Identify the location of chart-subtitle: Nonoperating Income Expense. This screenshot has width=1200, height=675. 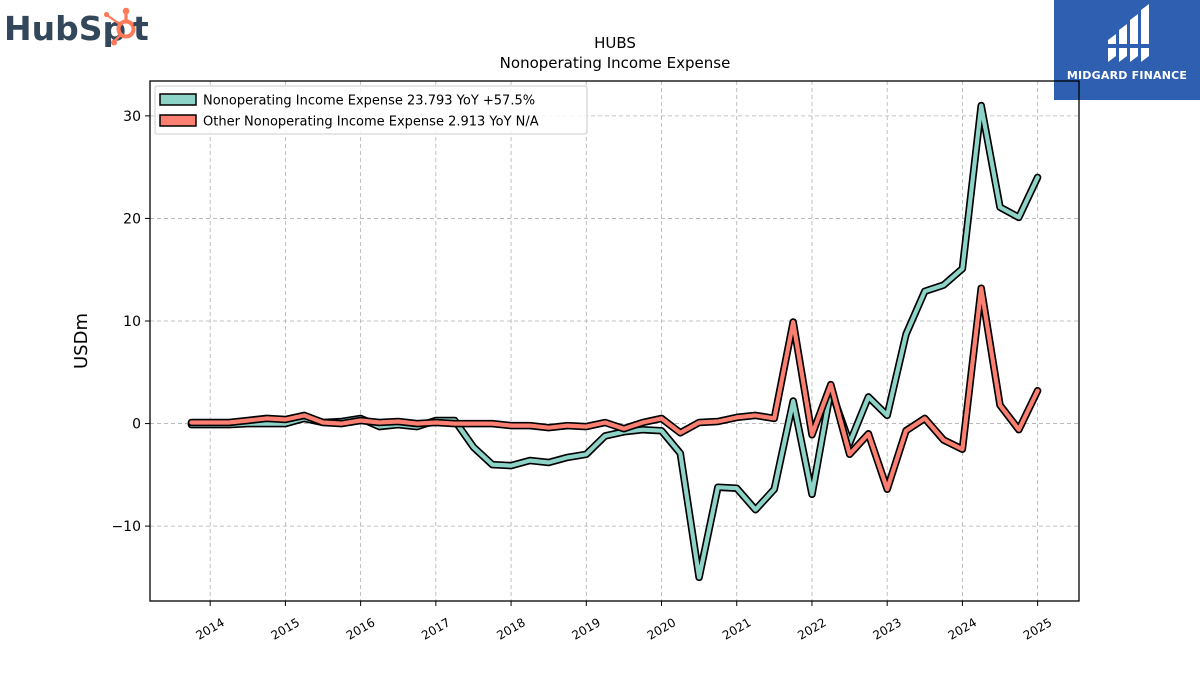
(615, 63).